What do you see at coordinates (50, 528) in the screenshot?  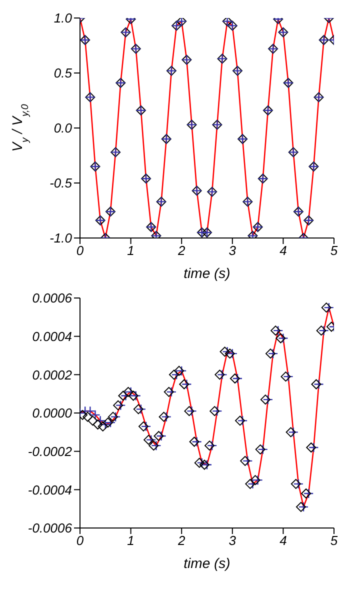 I see `y-tick-label: -0.0006` at bounding box center [50, 528].